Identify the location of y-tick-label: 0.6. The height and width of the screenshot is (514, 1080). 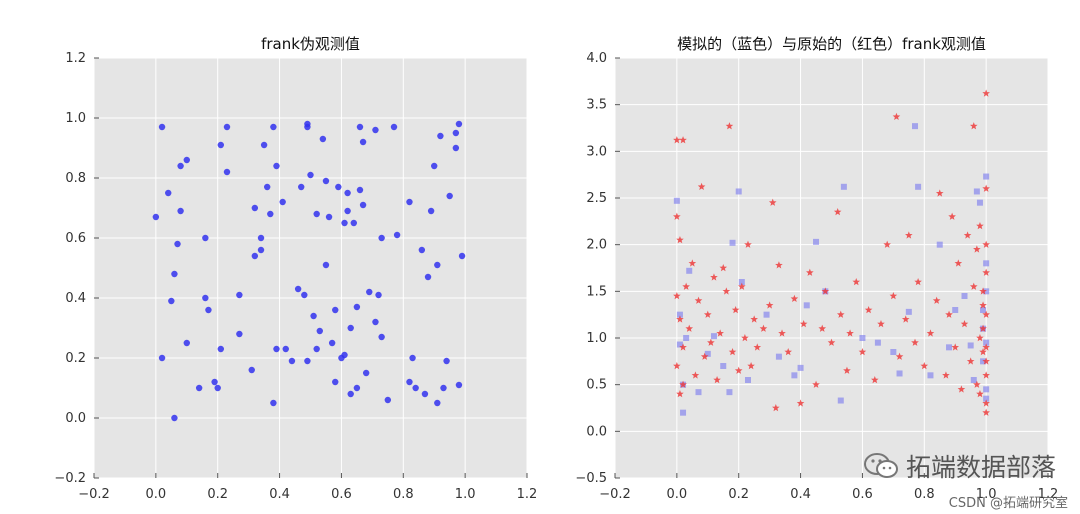
(75, 238).